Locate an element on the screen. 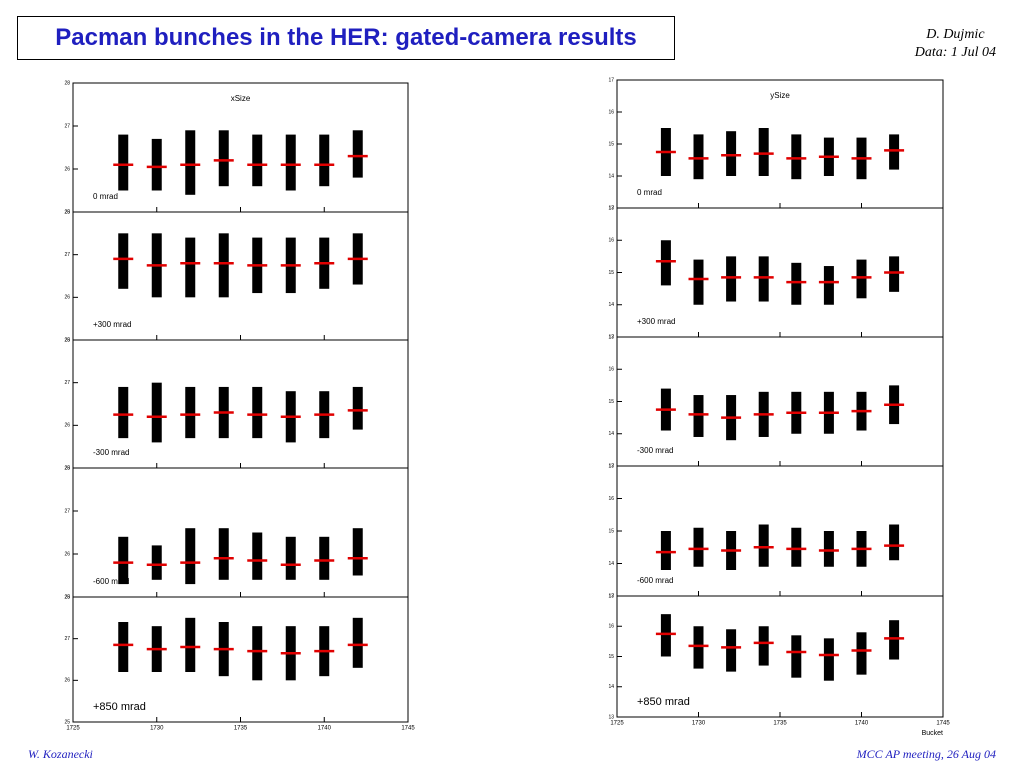 This screenshot has height=768, width=1024. chart-title: ySize is located at coordinates (780, 95).